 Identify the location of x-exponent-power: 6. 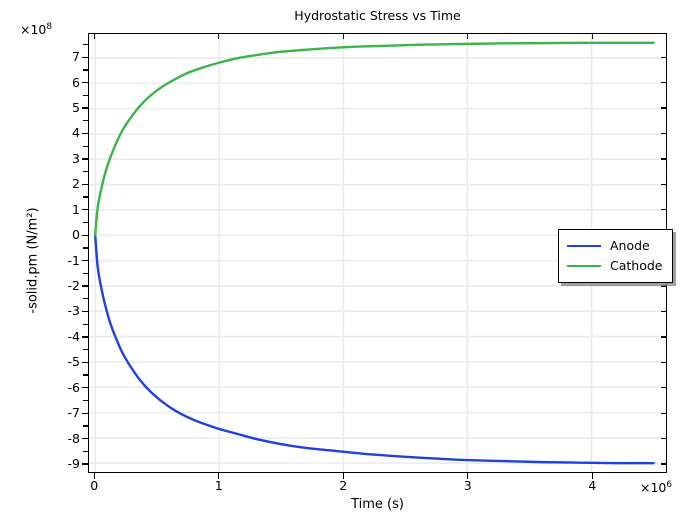
(669, 485).